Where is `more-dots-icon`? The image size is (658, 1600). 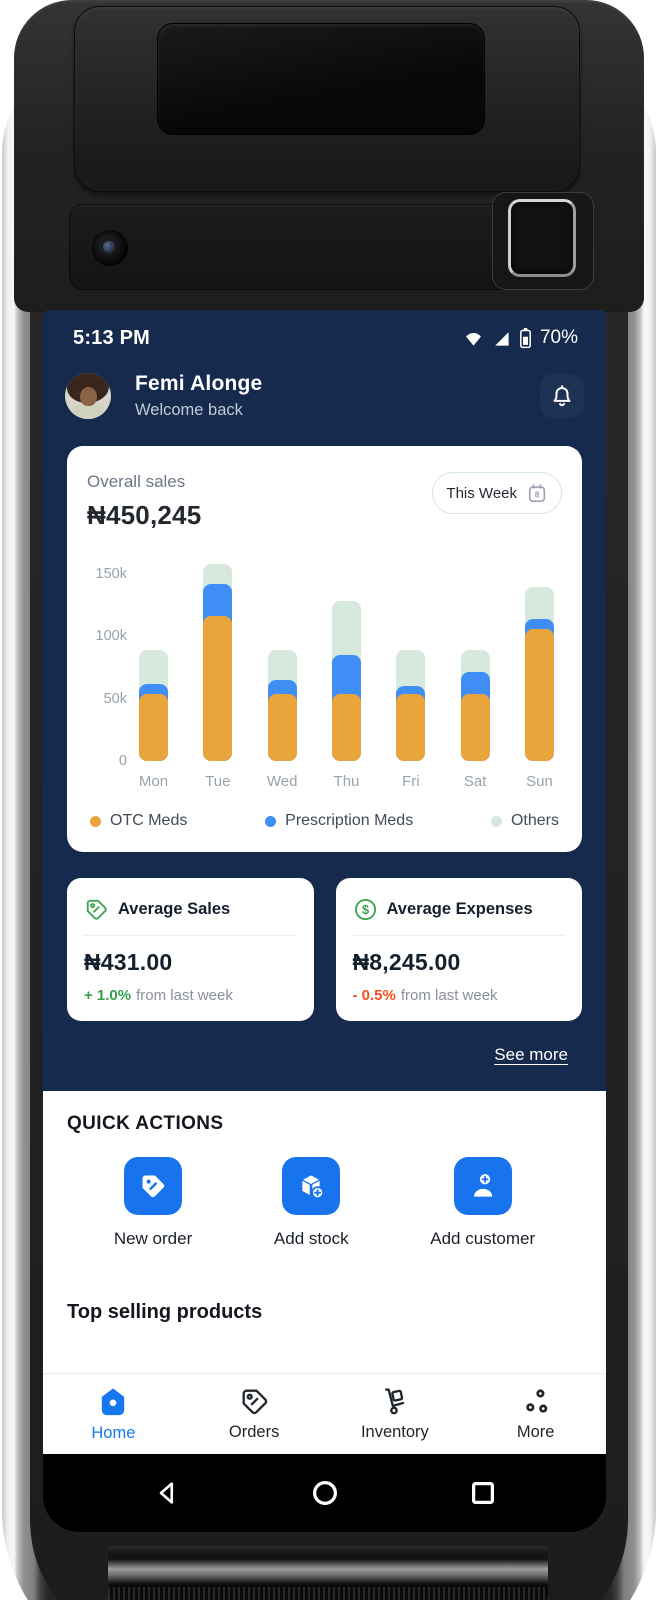 more-dots-icon is located at coordinates (537, 1401).